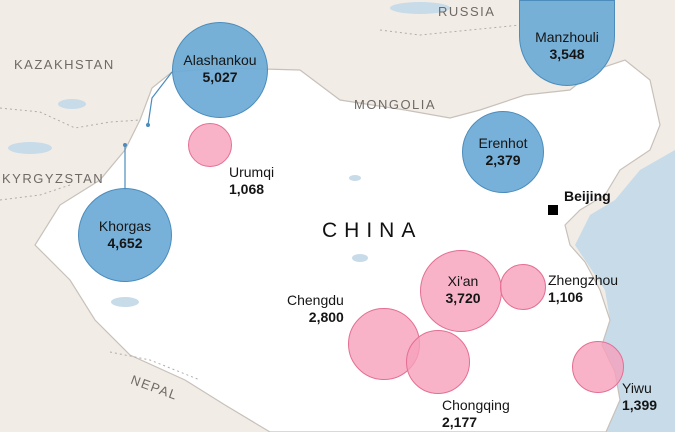  Describe the element at coordinates (523, 287) in the screenshot. I see `zhengzhou-bubble` at that location.